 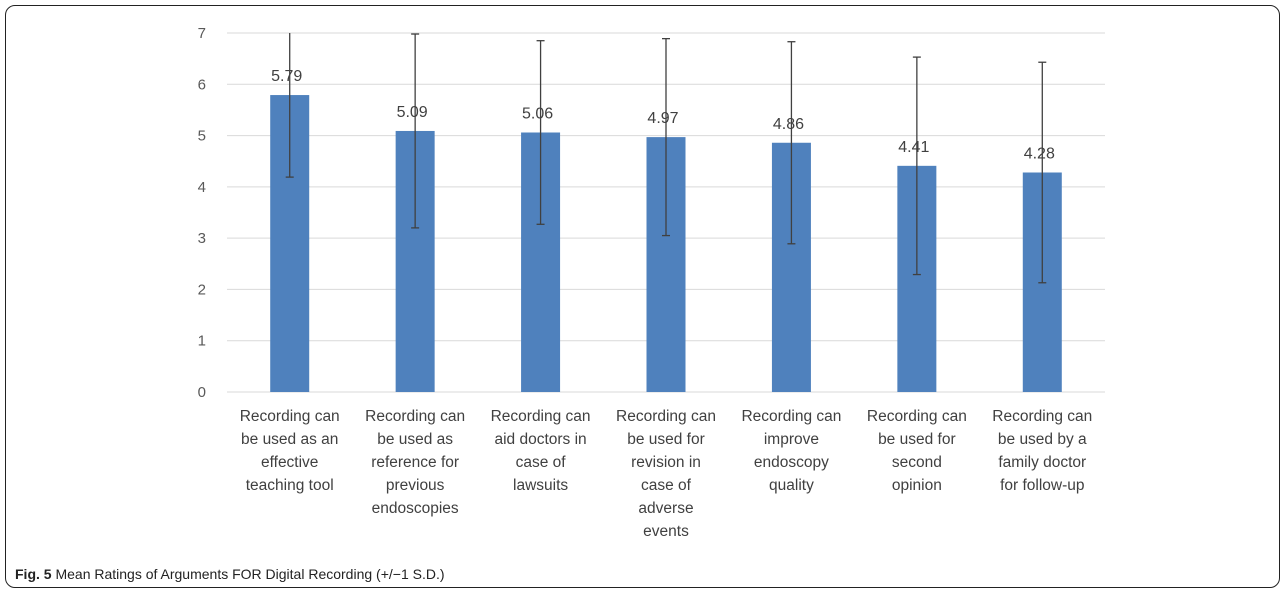 What do you see at coordinates (791, 451) in the screenshot?
I see `category-label: Recording can improve endoscopy quality` at bounding box center [791, 451].